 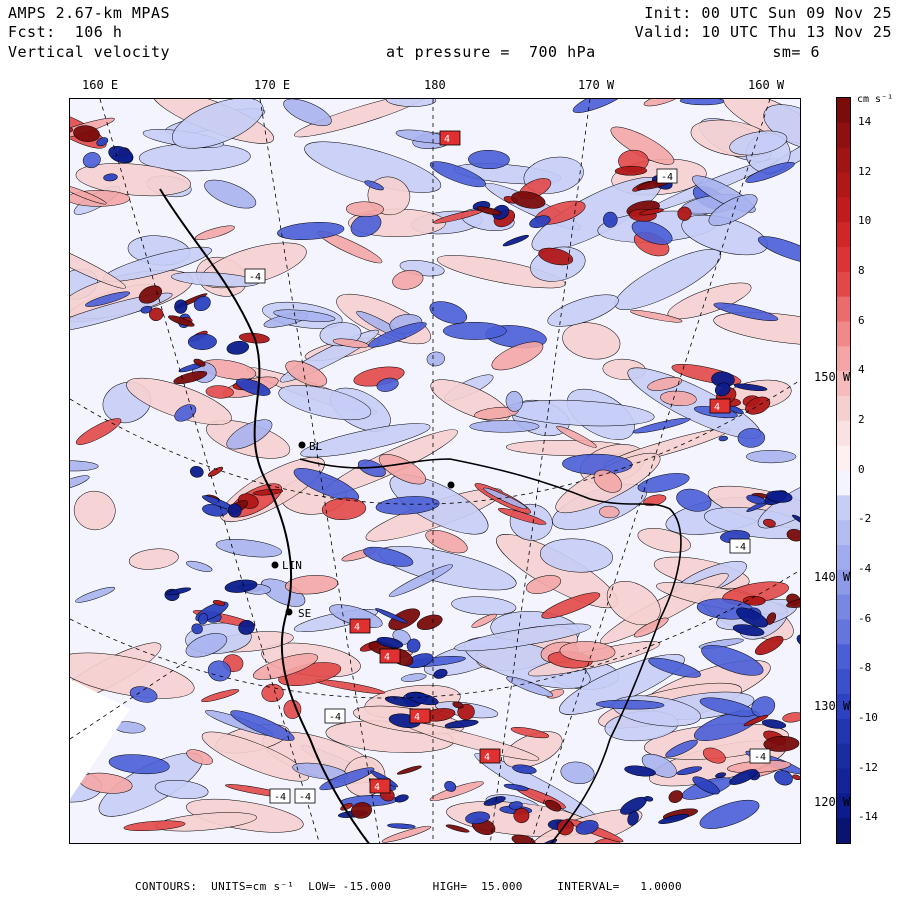 I want to click on colorbar-tick-label: -6, so click(x=865, y=618).